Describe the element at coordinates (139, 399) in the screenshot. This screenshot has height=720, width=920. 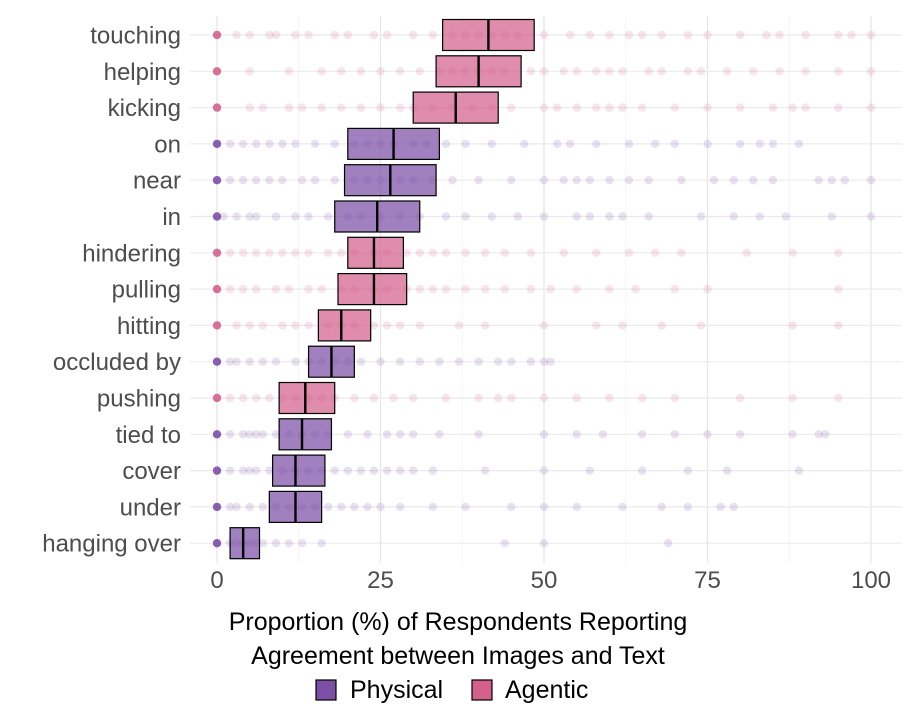
I see `y-tick-label-pushing: pushing` at that location.